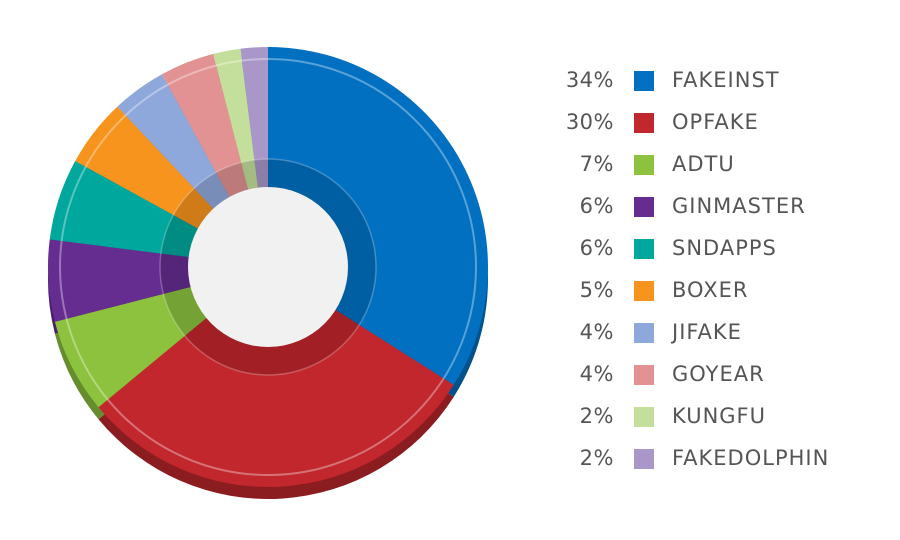  Describe the element at coordinates (707, 332) in the screenshot. I see `legend-label: JIFAKE` at that location.